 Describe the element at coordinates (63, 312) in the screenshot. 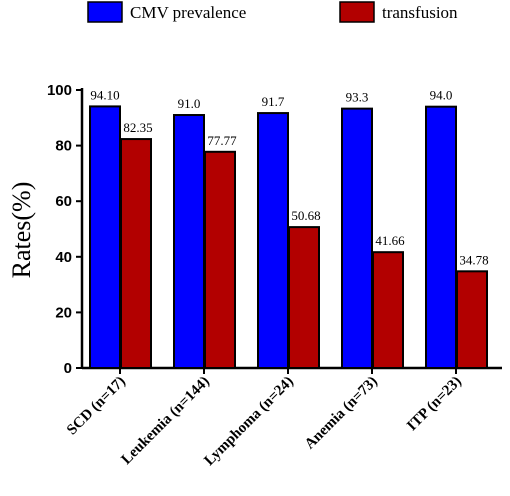

I see `y-tick-label: 20` at that location.